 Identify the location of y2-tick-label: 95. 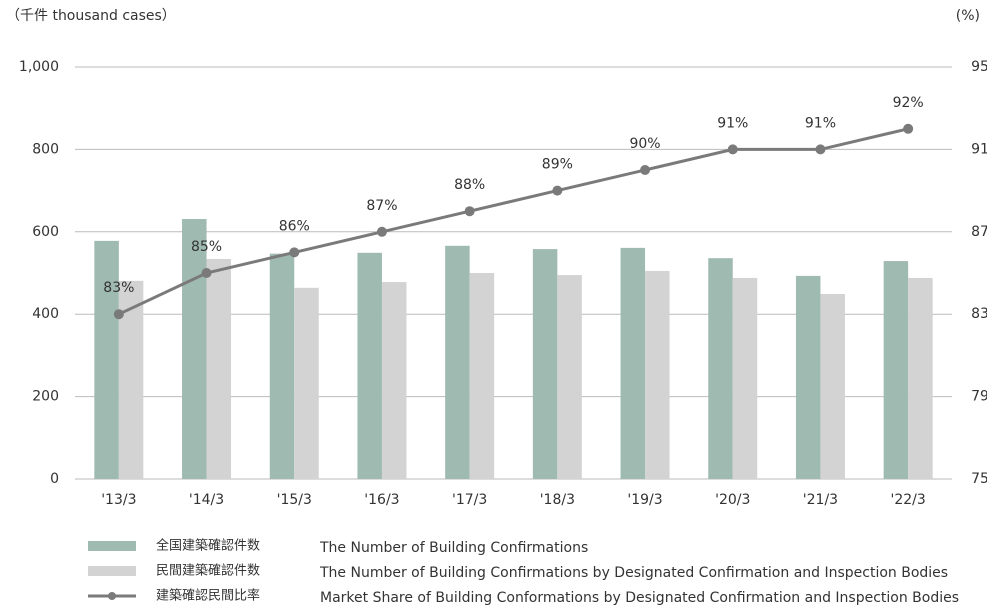
(979, 67).